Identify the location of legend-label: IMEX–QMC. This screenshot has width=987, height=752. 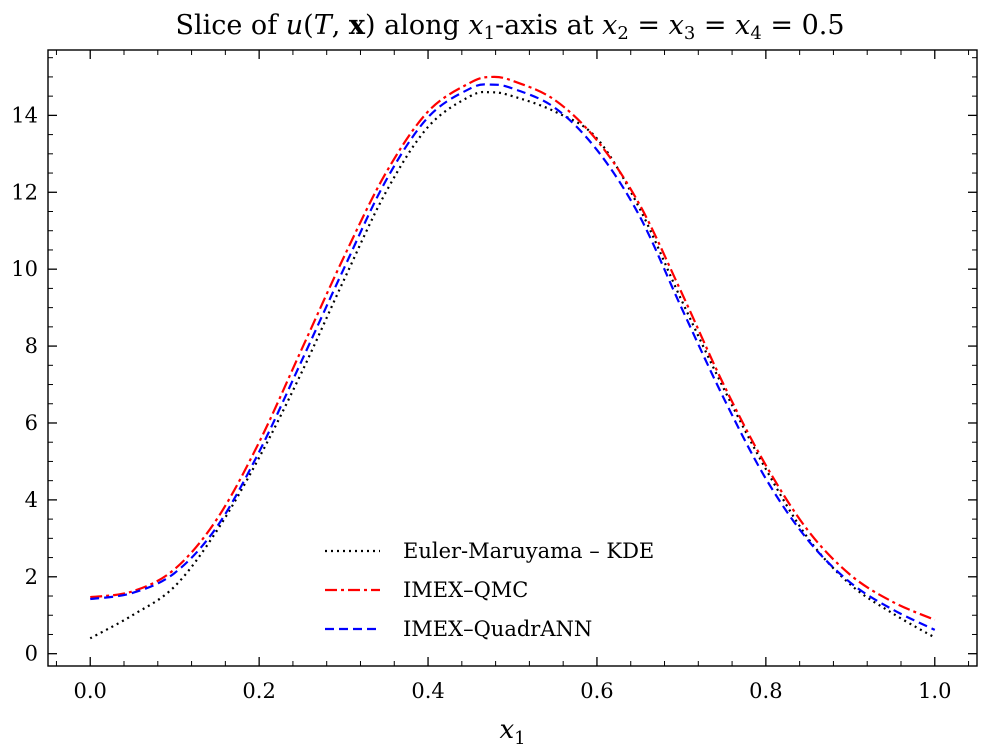
(465, 590).